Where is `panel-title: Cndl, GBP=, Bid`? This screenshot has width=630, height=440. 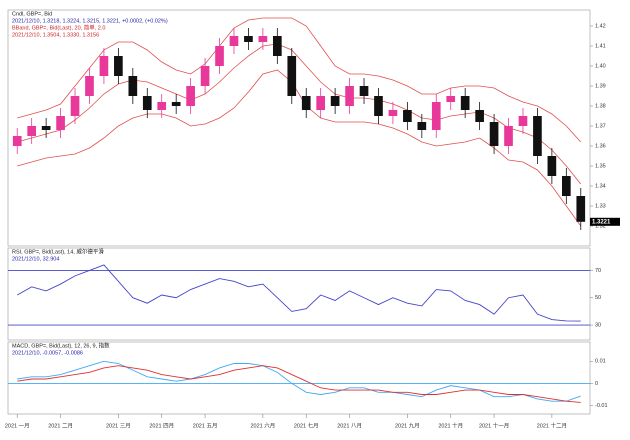
panel-title: Cndl, GBP=, Bid is located at coordinates (32, 14).